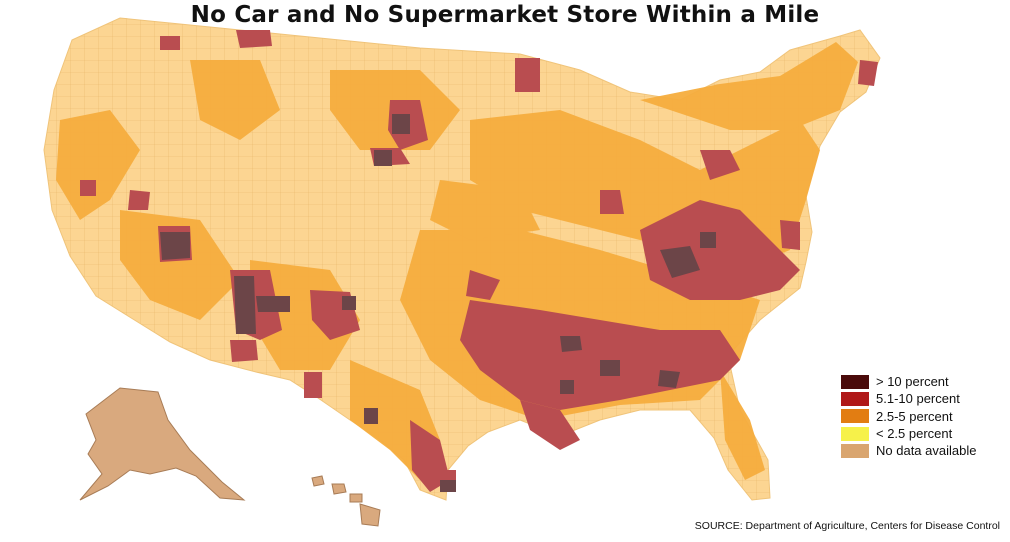 The width and height of the screenshot is (1010, 542). What do you see at coordinates (346, 501) in the screenshot?
I see `hawaii-shape` at bounding box center [346, 501].